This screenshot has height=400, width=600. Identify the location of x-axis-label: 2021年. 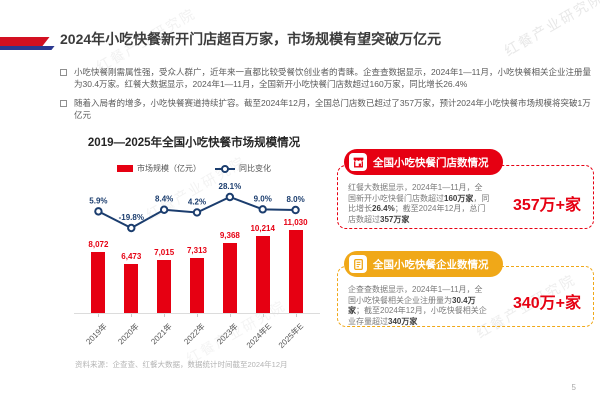
(162, 334).